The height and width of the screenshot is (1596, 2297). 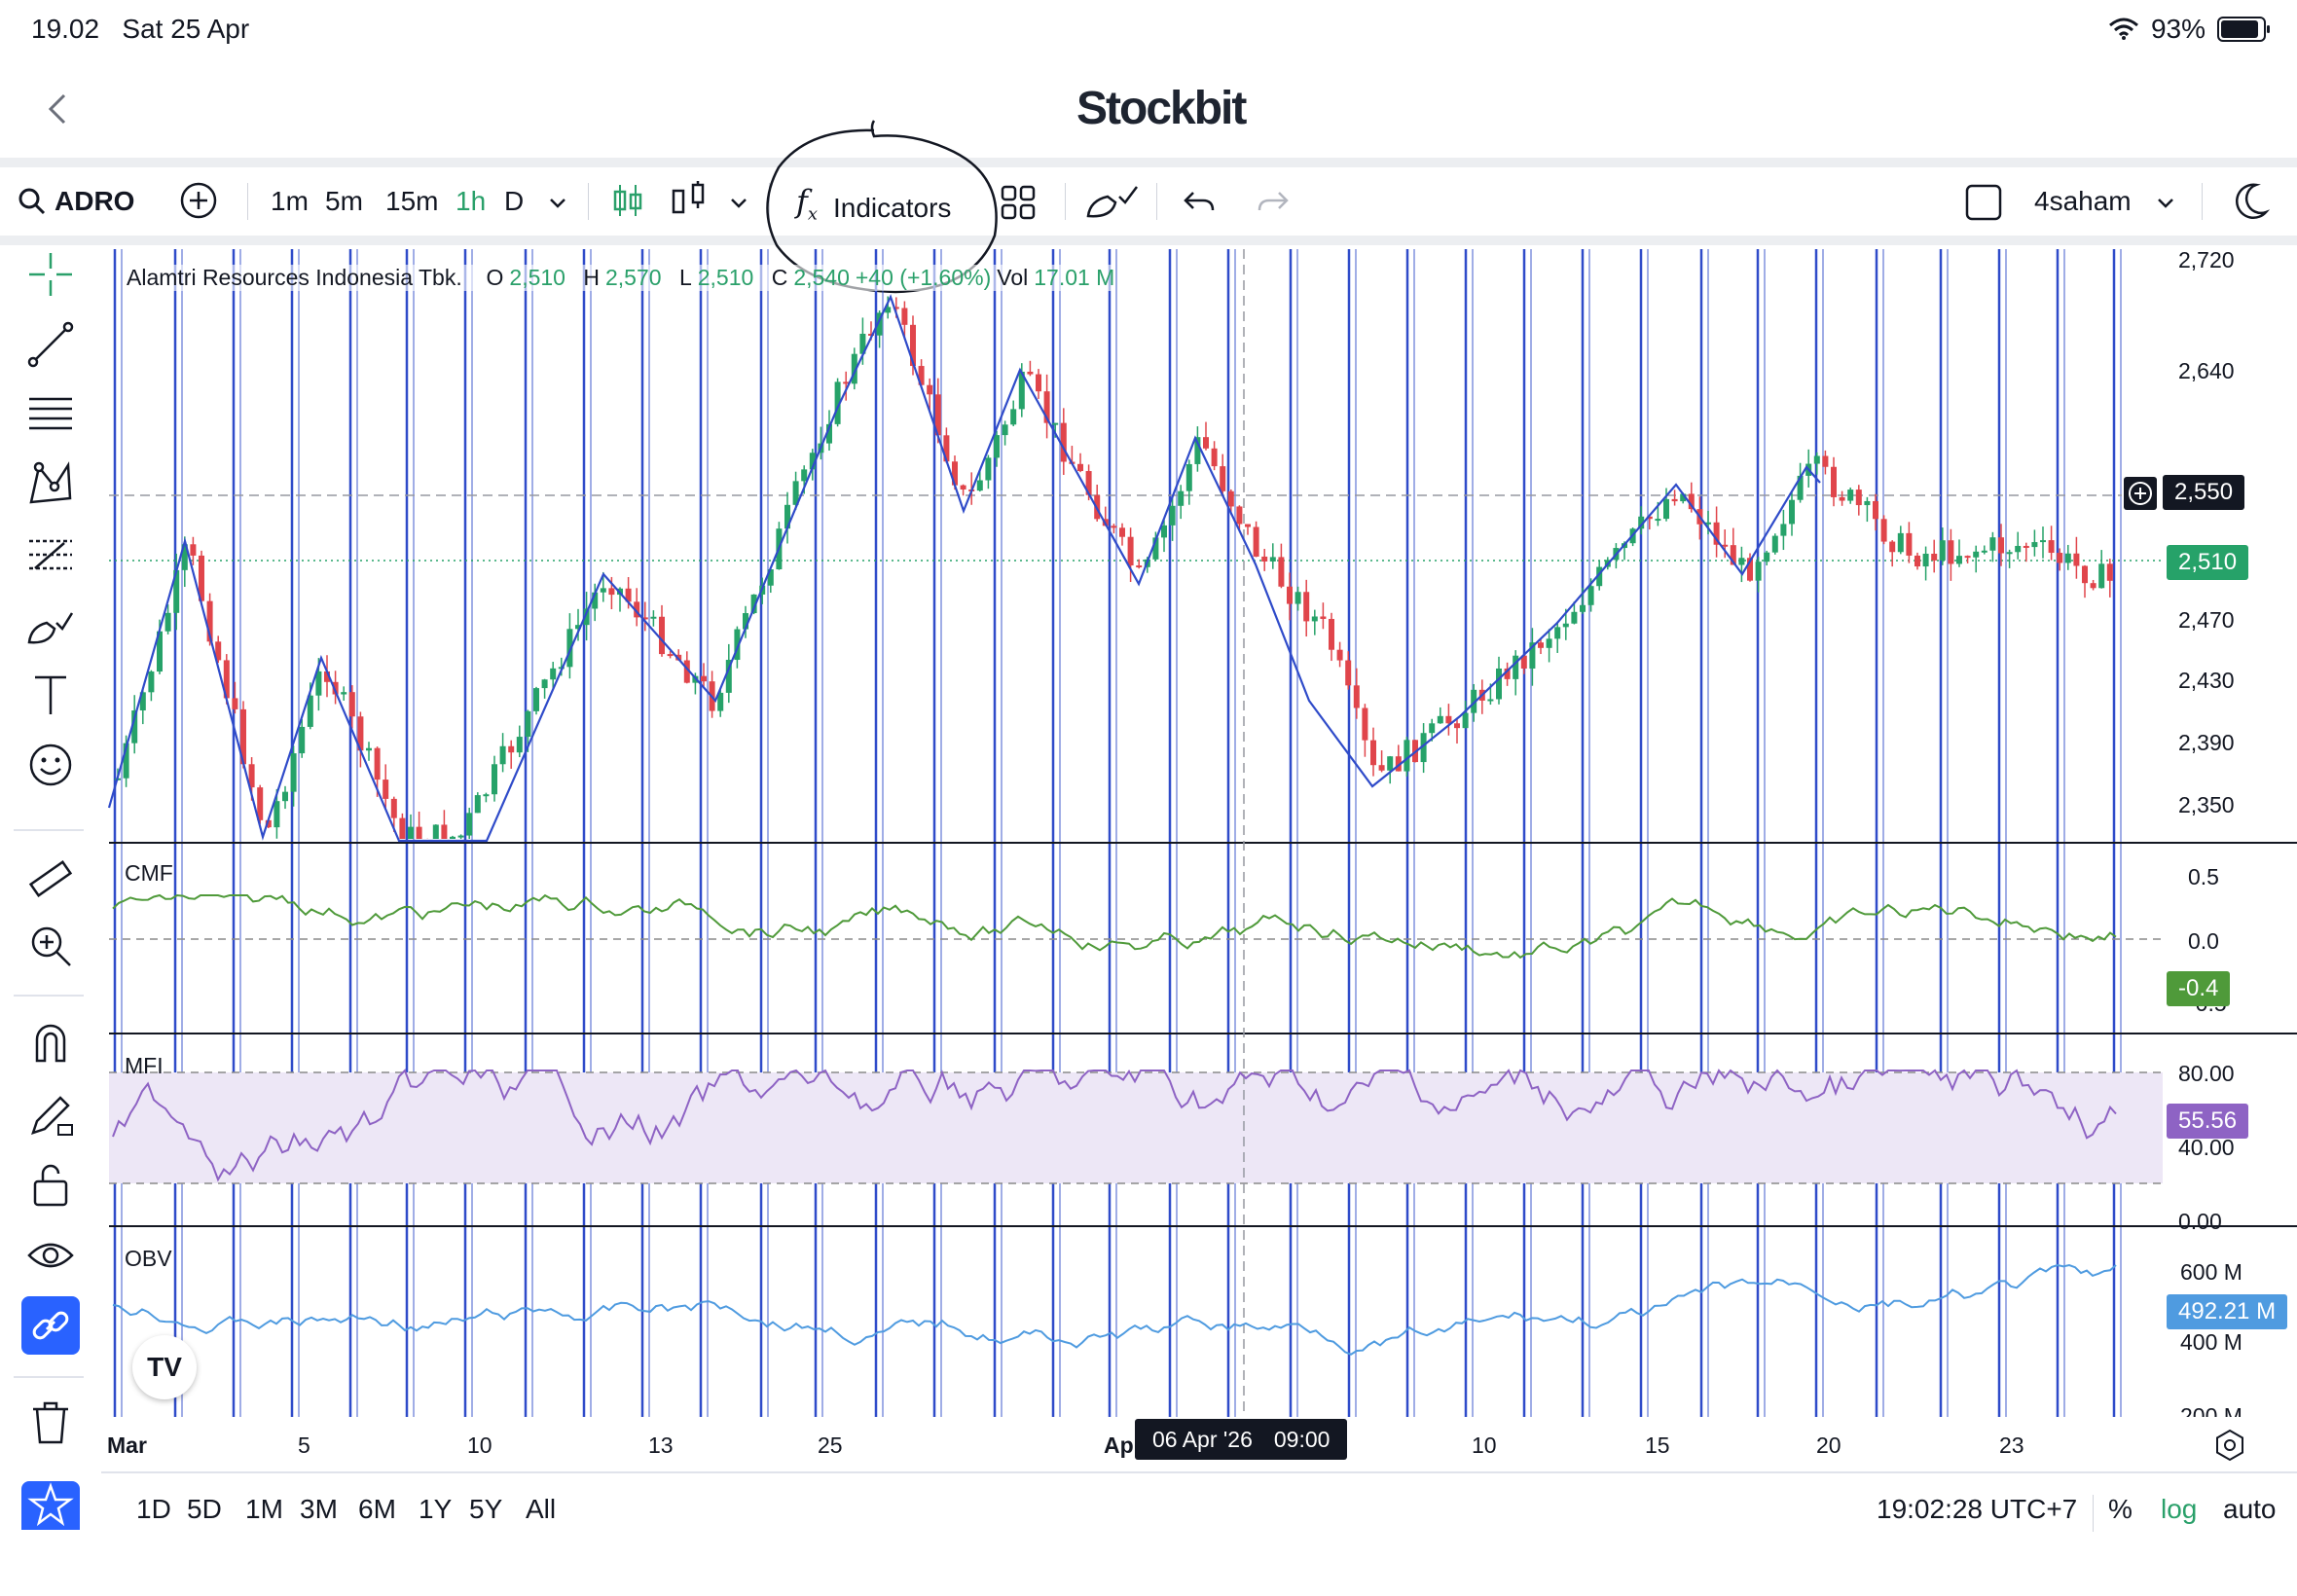 I want to click on range-1d: 1D, so click(x=153, y=1509).